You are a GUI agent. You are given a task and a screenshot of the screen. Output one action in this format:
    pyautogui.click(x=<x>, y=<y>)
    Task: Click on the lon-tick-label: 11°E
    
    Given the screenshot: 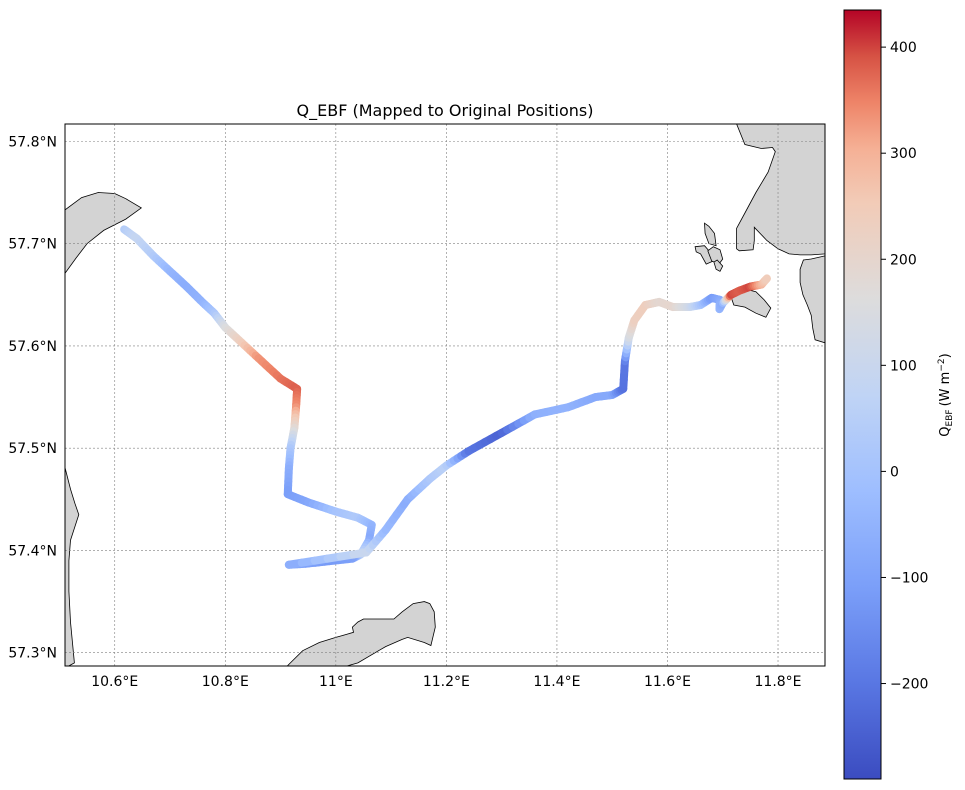 What is the action you would take?
    pyautogui.click(x=336, y=682)
    